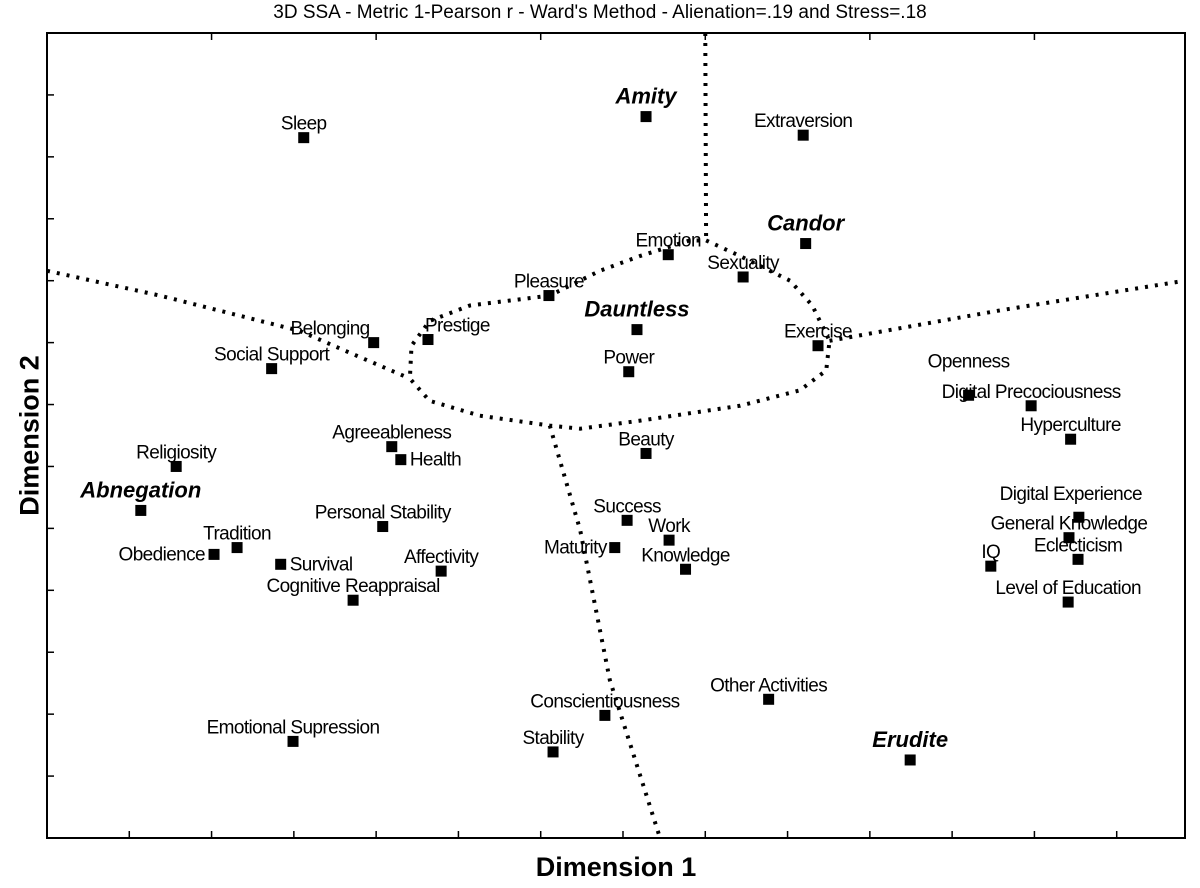 Image resolution: width=1200 pixels, height=888 pixels. I want to click on point-label: IQ, so click(990, 552).